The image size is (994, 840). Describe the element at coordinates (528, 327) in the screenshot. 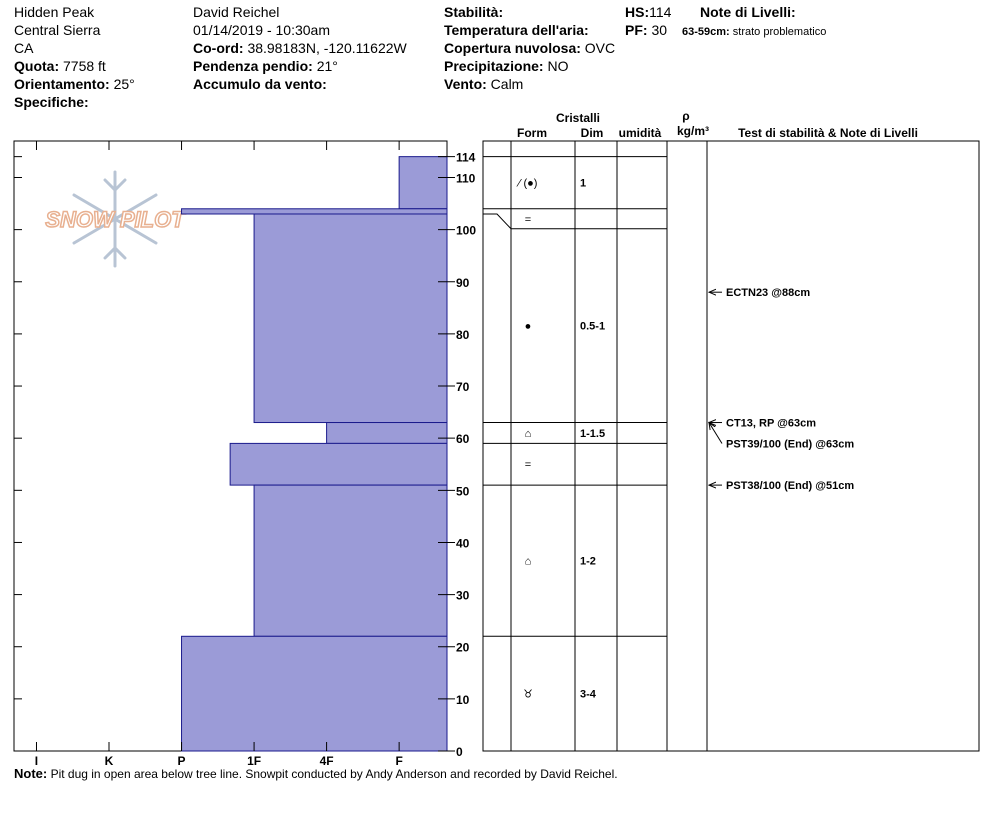

I see `grain-form: ●` at that location.